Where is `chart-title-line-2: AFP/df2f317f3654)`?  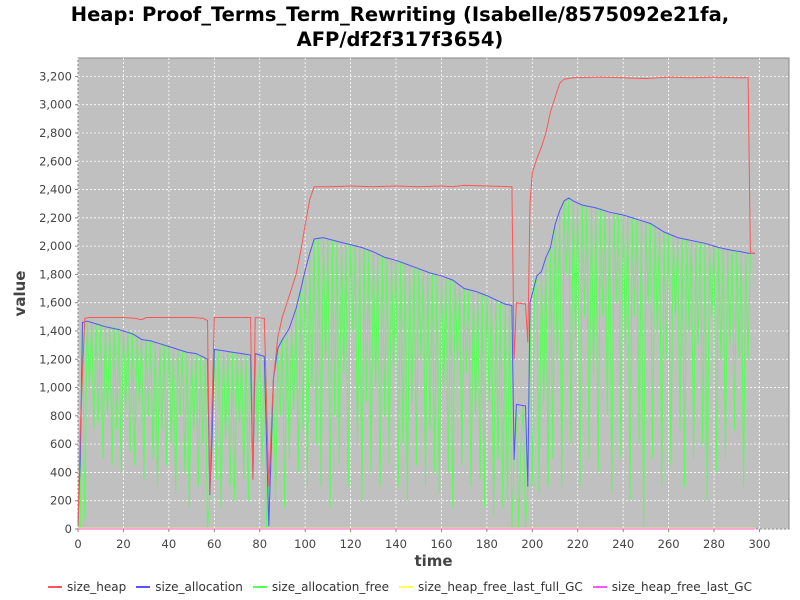
chart-title-line-2: AFP/df2f317f3654) is located at coordinates (400, 39).